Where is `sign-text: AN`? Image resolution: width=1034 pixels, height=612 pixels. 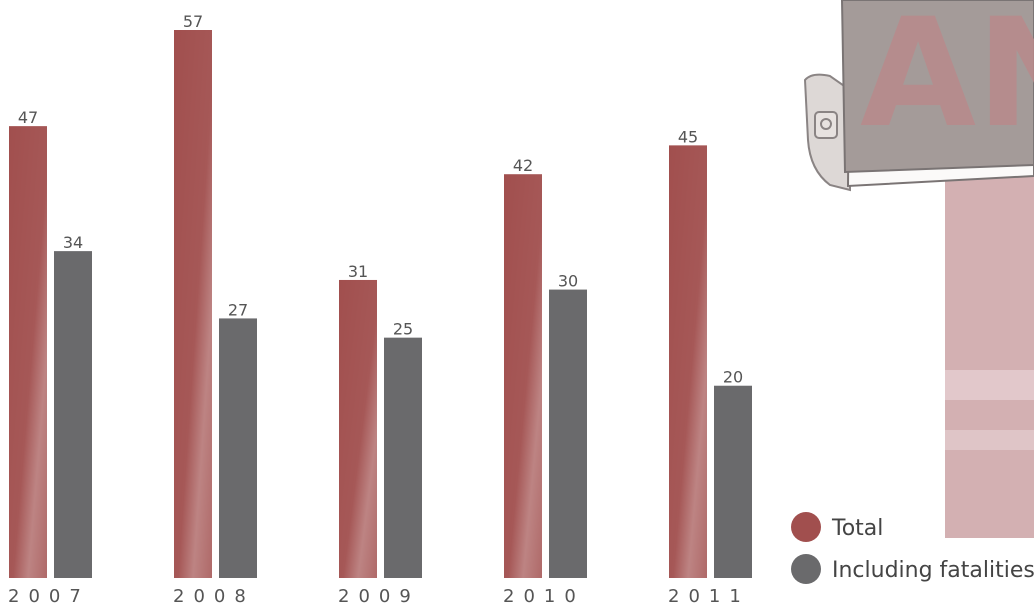 sign-text: AN is located at coordinates (947, 80).